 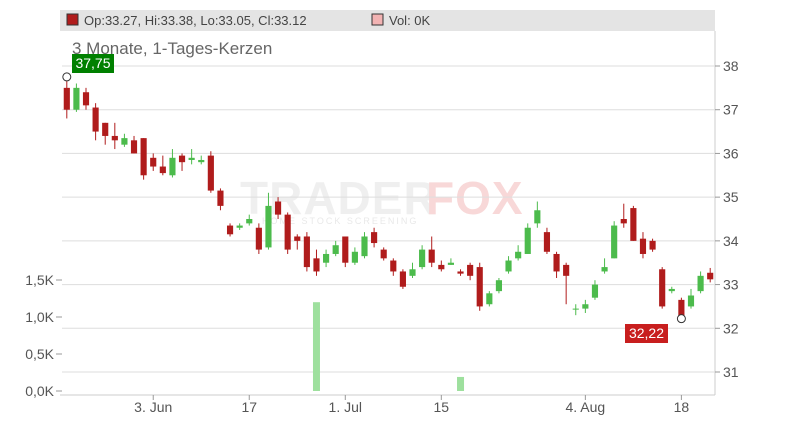 I want to click on volume-tick-label: 0,0K, so click(x=39, y=391).